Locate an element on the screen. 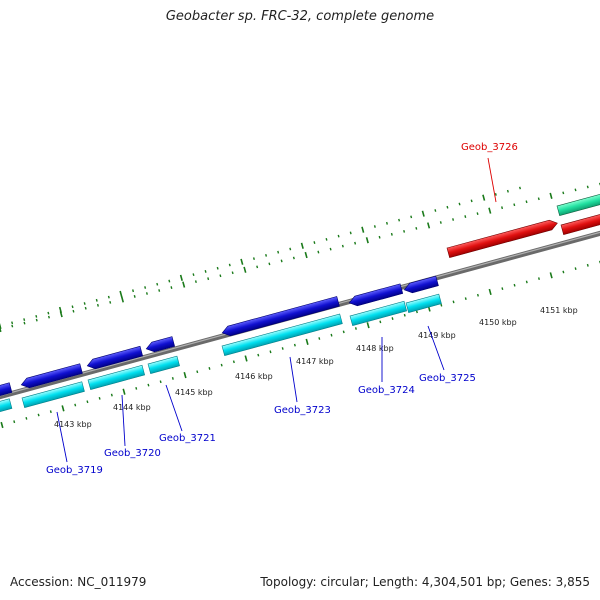  cds-arrow-highlight-2-shape is located at coordinates (580, 223).